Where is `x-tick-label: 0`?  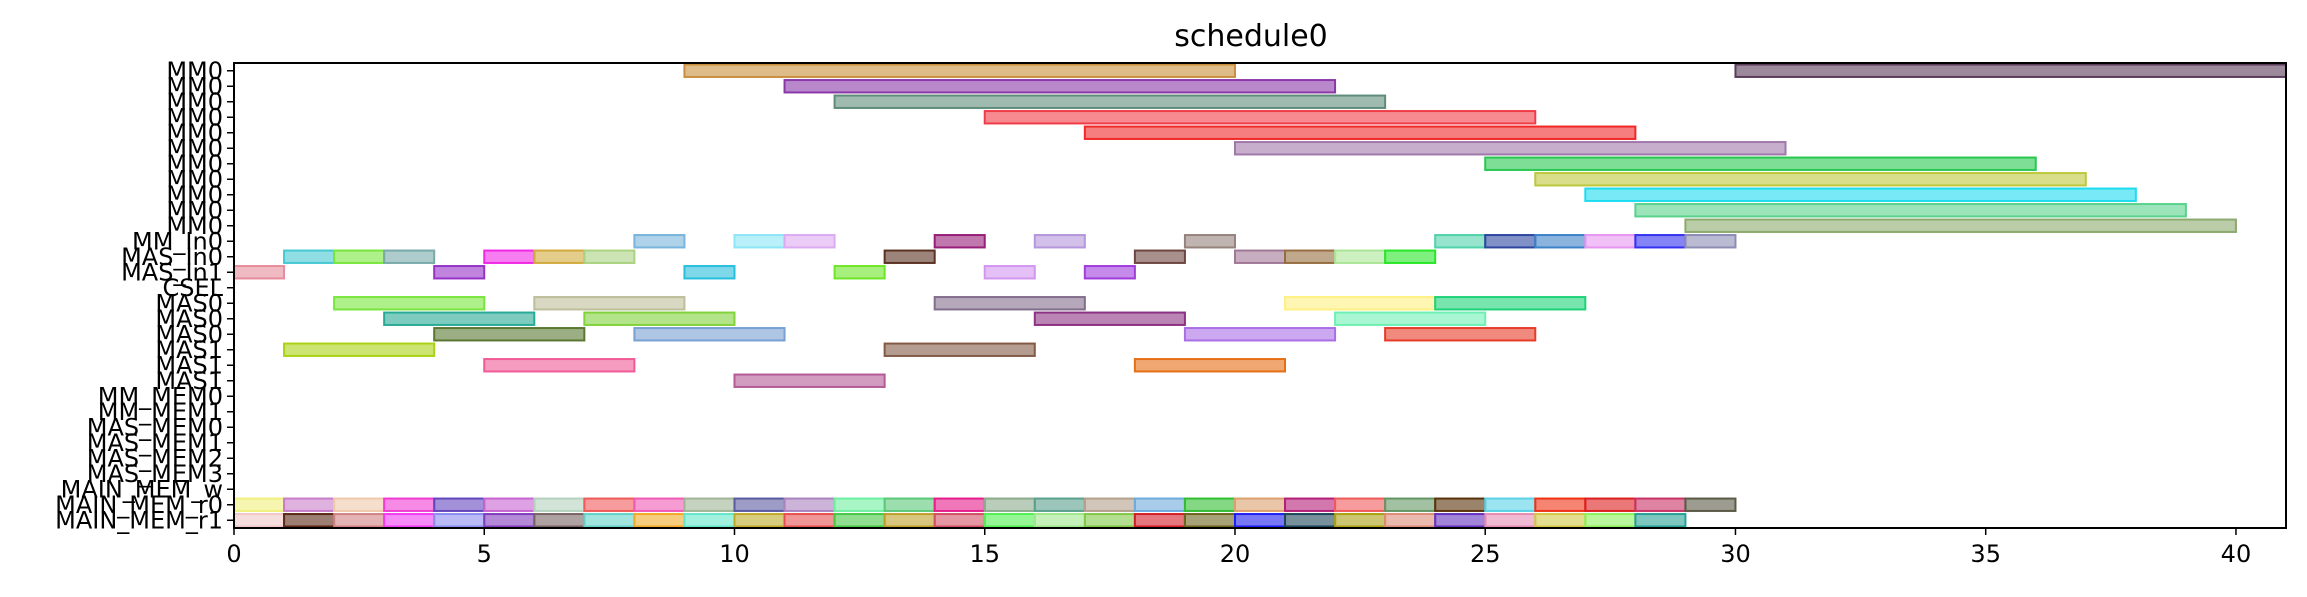
x-tick-label: 0 is located at coordinates (233, 554).